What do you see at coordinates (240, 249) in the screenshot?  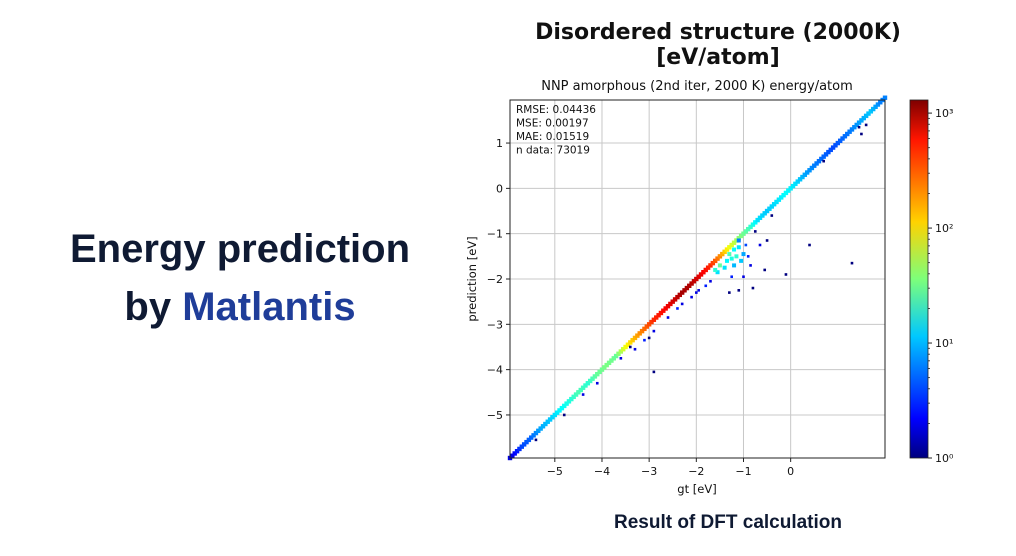 I see `headline-line-1: Energy prediction` at bounding box center [240, 249].